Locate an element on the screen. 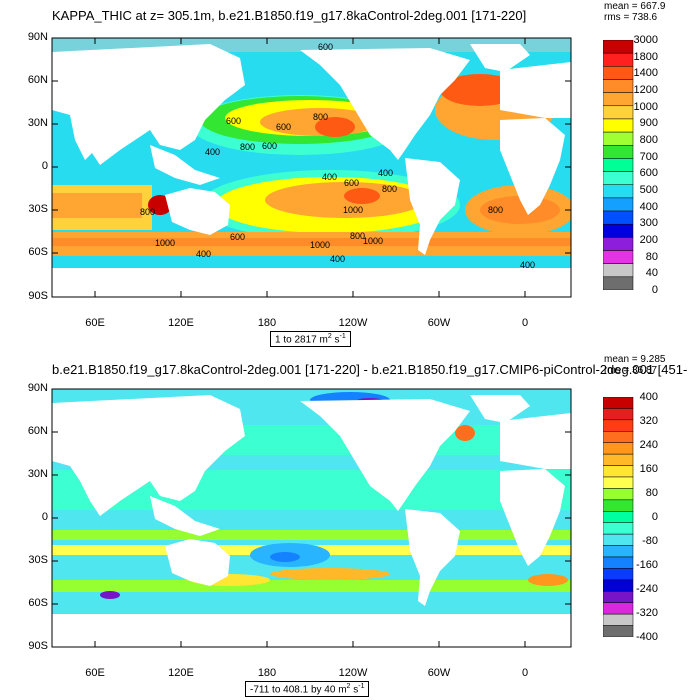 Image resolution: width=700 pixels, height=700 pixels. panel2-rms: rms = 36.87 is located at coordinates (631, 370).